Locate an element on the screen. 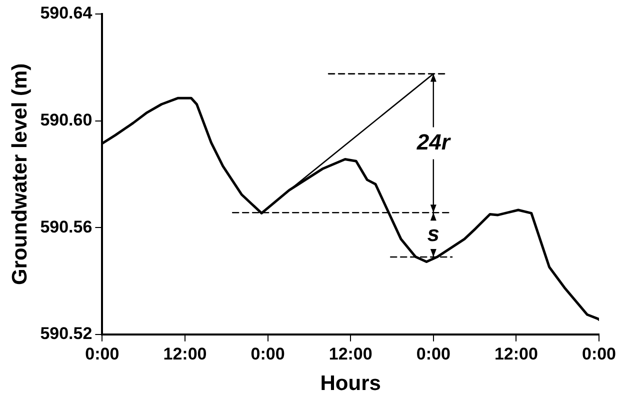  y-axis-title: Groundwater level (m) is located at coordinates (20, 174).